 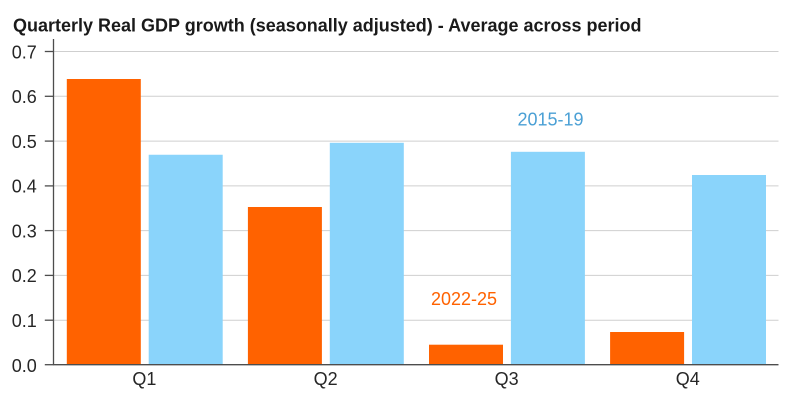 What do you see at coordinates (326, 379) in the screenshot?
I see `svg-text: Q2` at bounding box center [326, 379].